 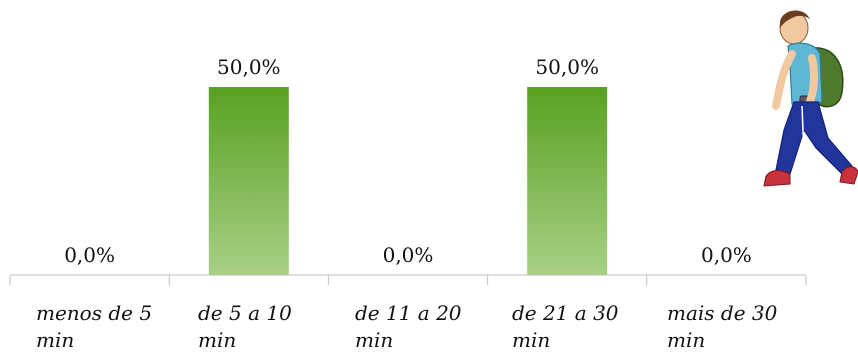 I want to click on category-label-de-11-a-20-min: de 11 a 20 min, so click(x=415, y=327).